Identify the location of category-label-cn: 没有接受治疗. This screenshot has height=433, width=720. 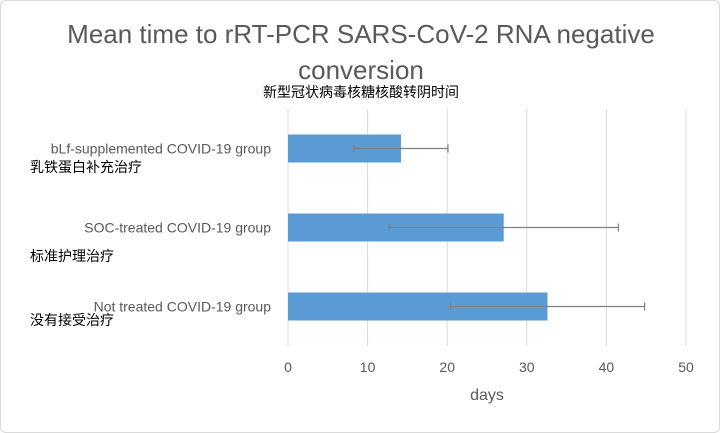
(72, 320).